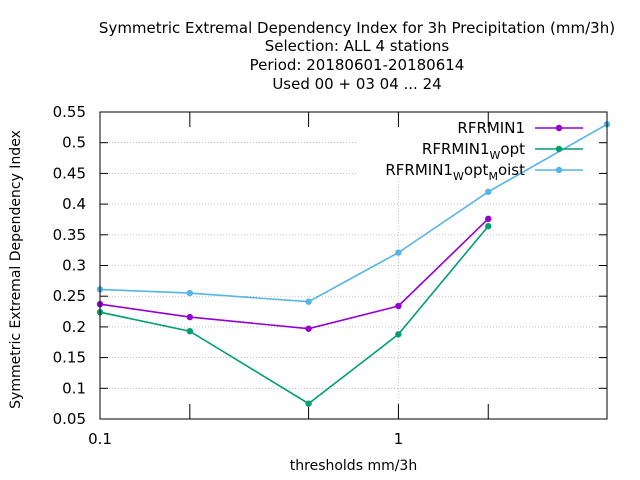  I want to click on y-tick-label: 0.5, so click(74, 143).